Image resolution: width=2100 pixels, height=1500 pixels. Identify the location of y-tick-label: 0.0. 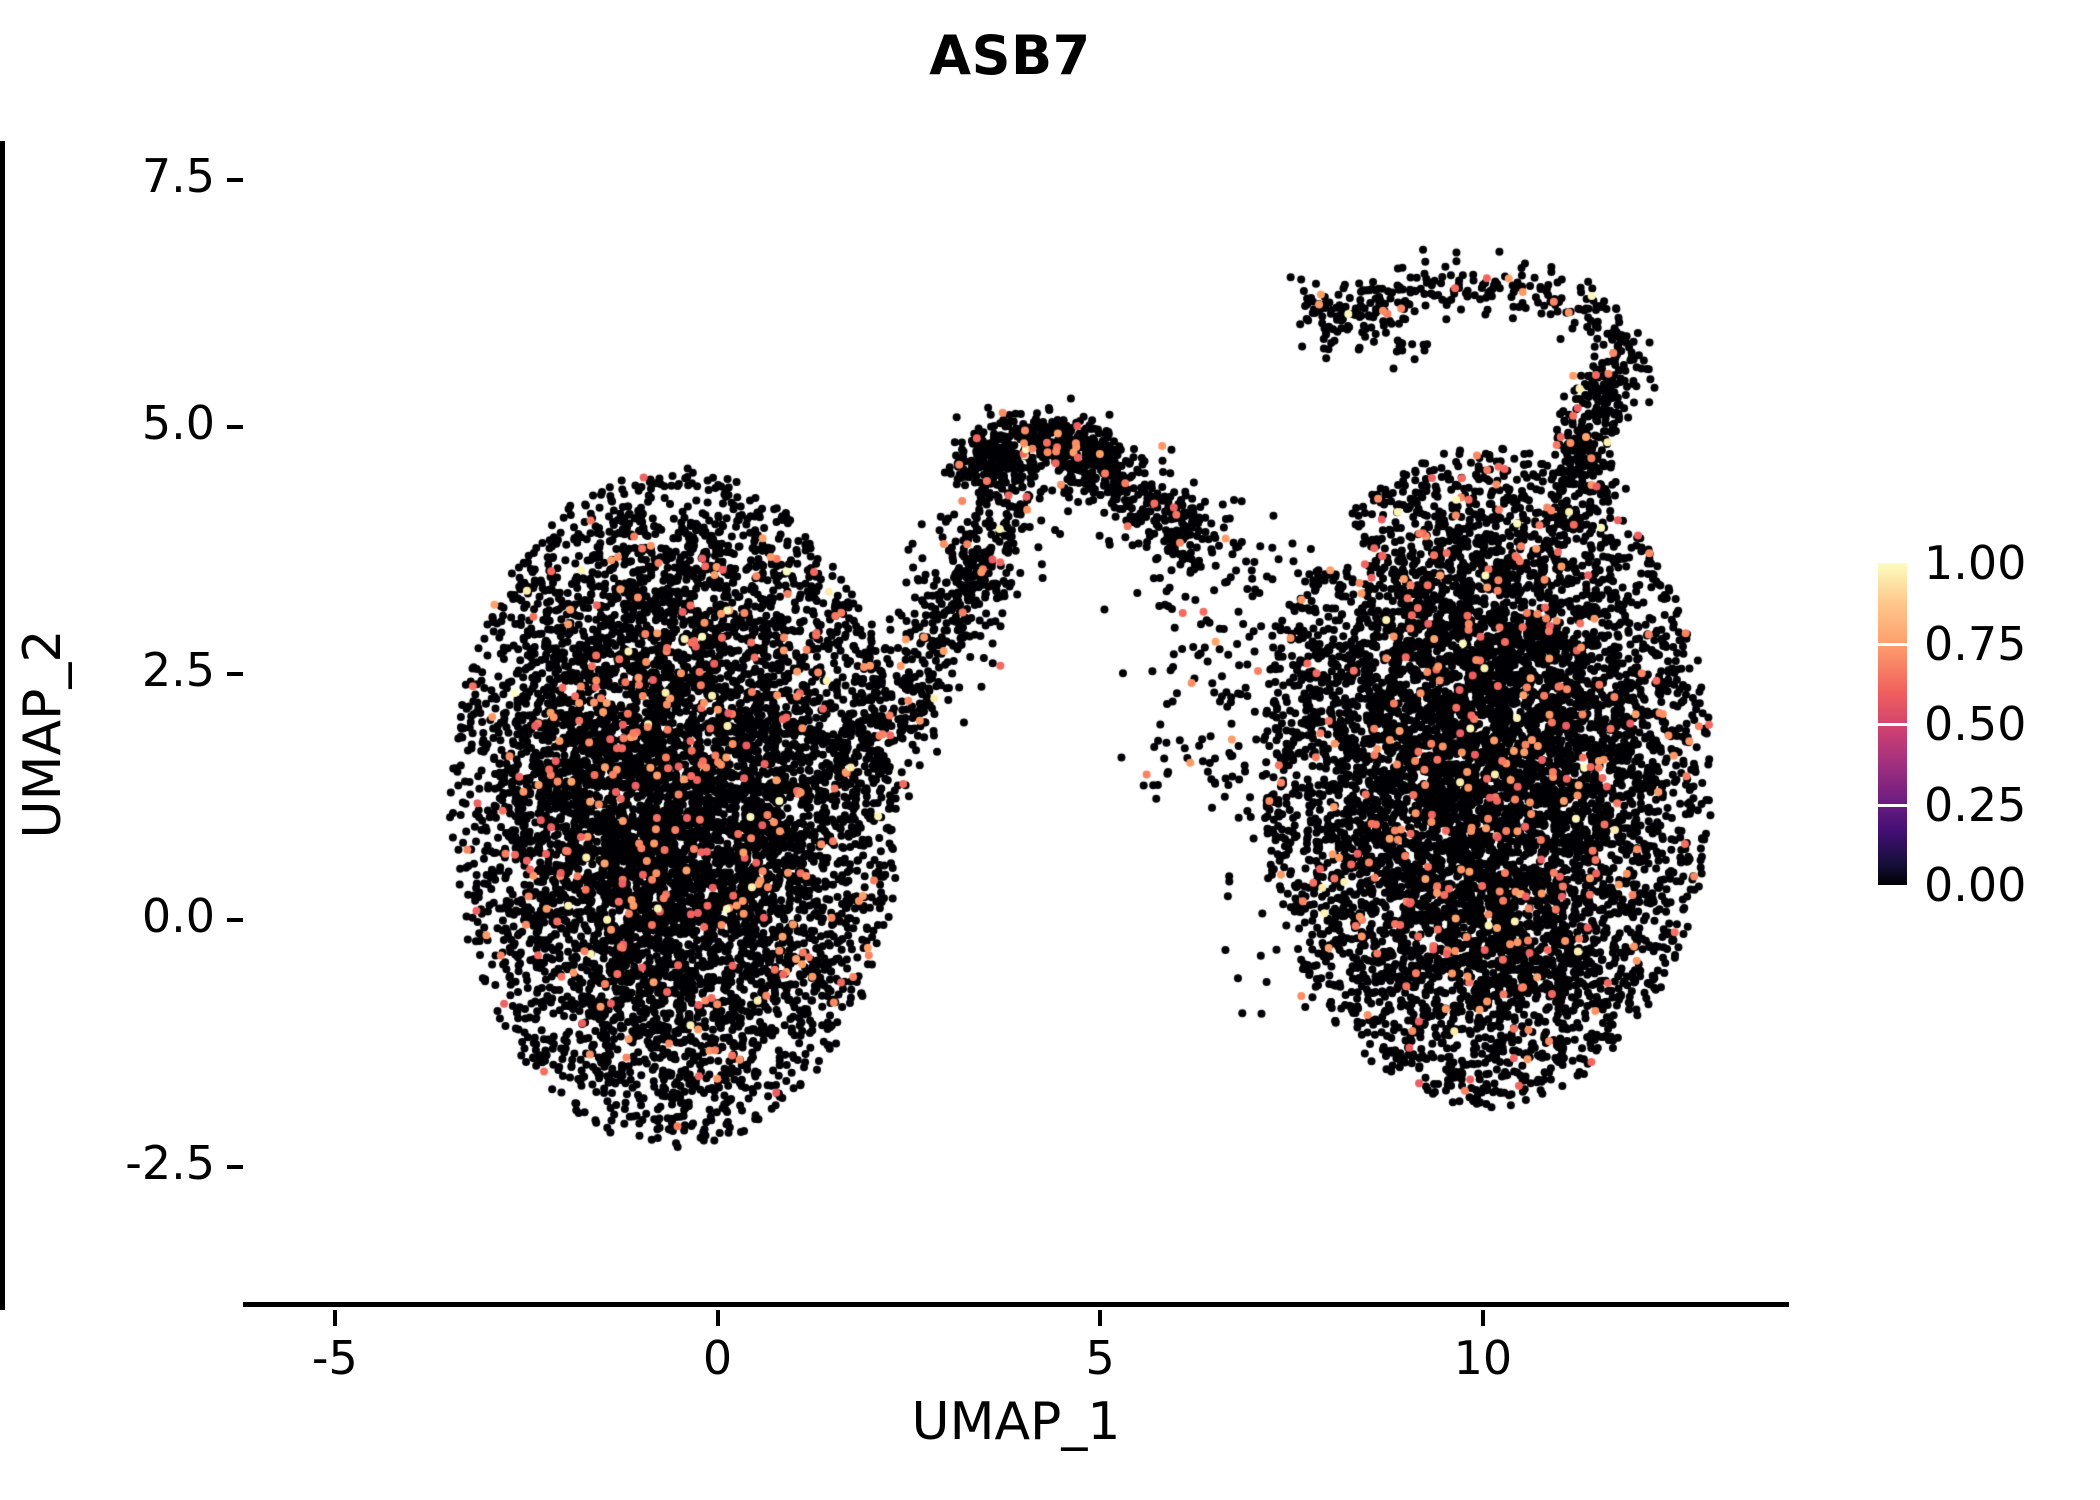
(178, 916).